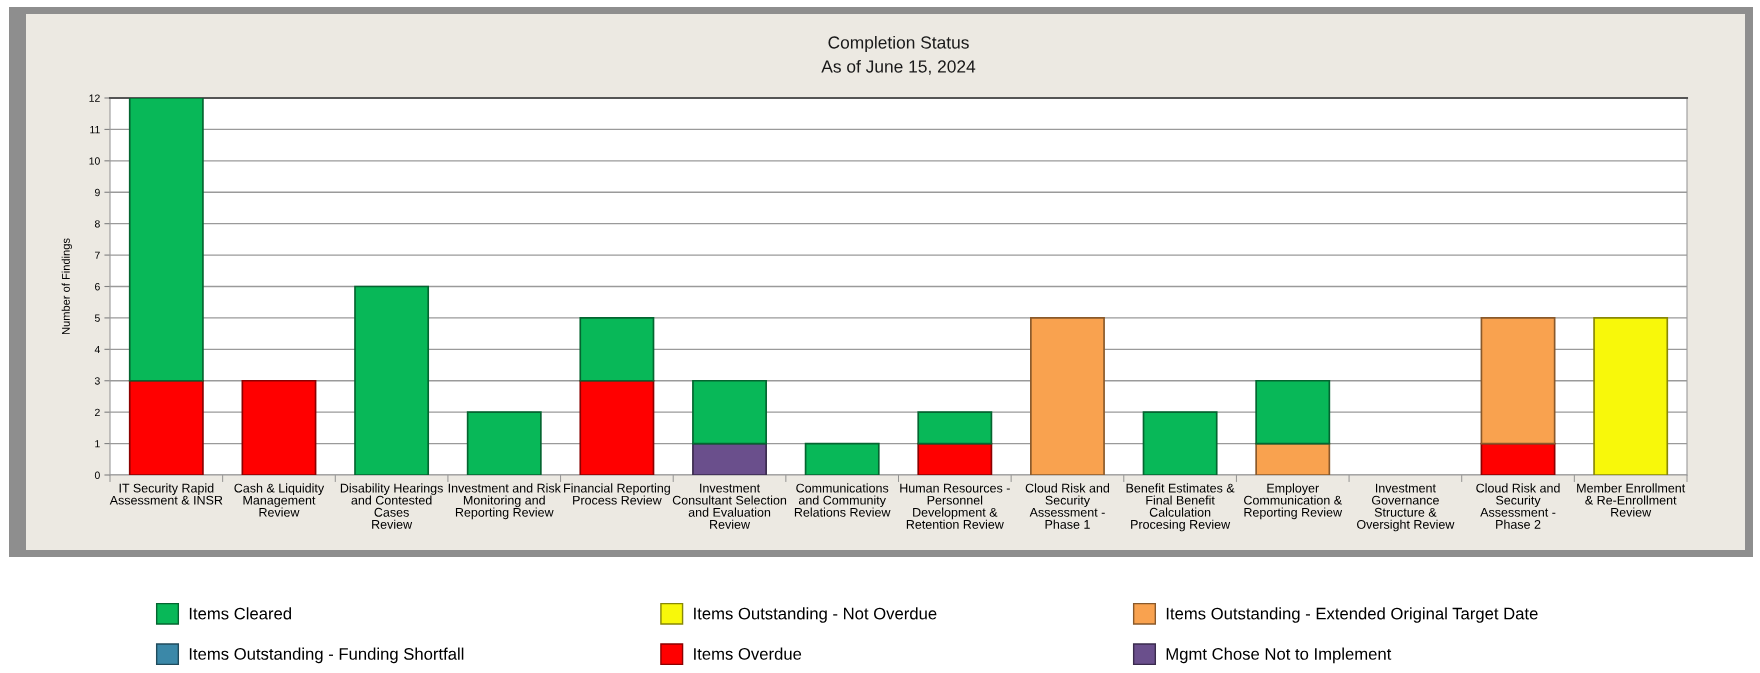  What do you see at coordinates (94, 161) in the screenshot?
I see `y-tick-label: 10` at bounding box center [94, 161].